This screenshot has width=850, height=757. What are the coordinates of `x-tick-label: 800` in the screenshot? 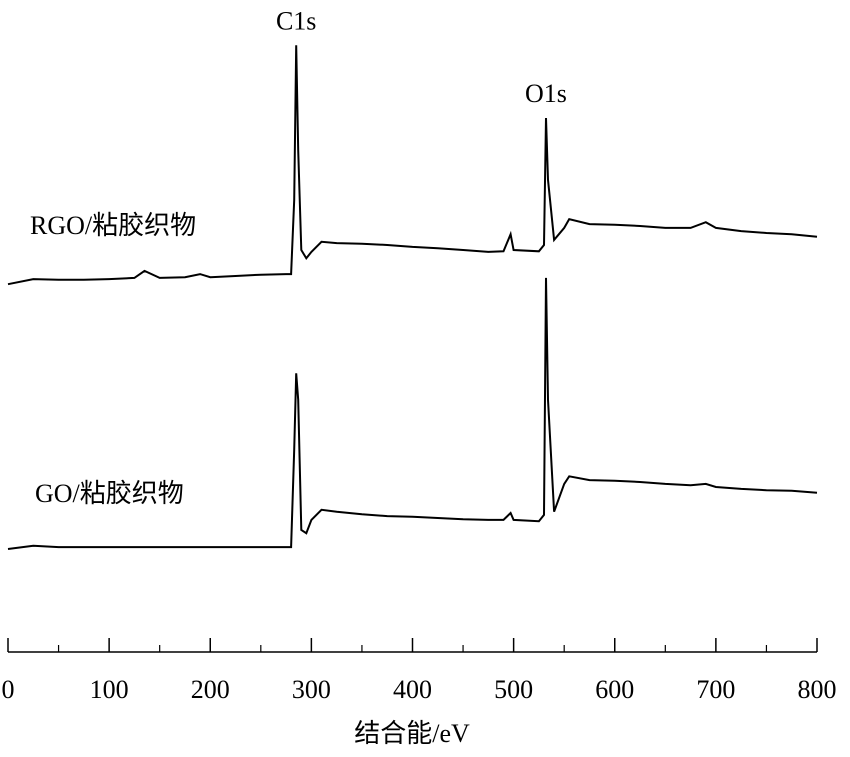 It's located at (817, 689).